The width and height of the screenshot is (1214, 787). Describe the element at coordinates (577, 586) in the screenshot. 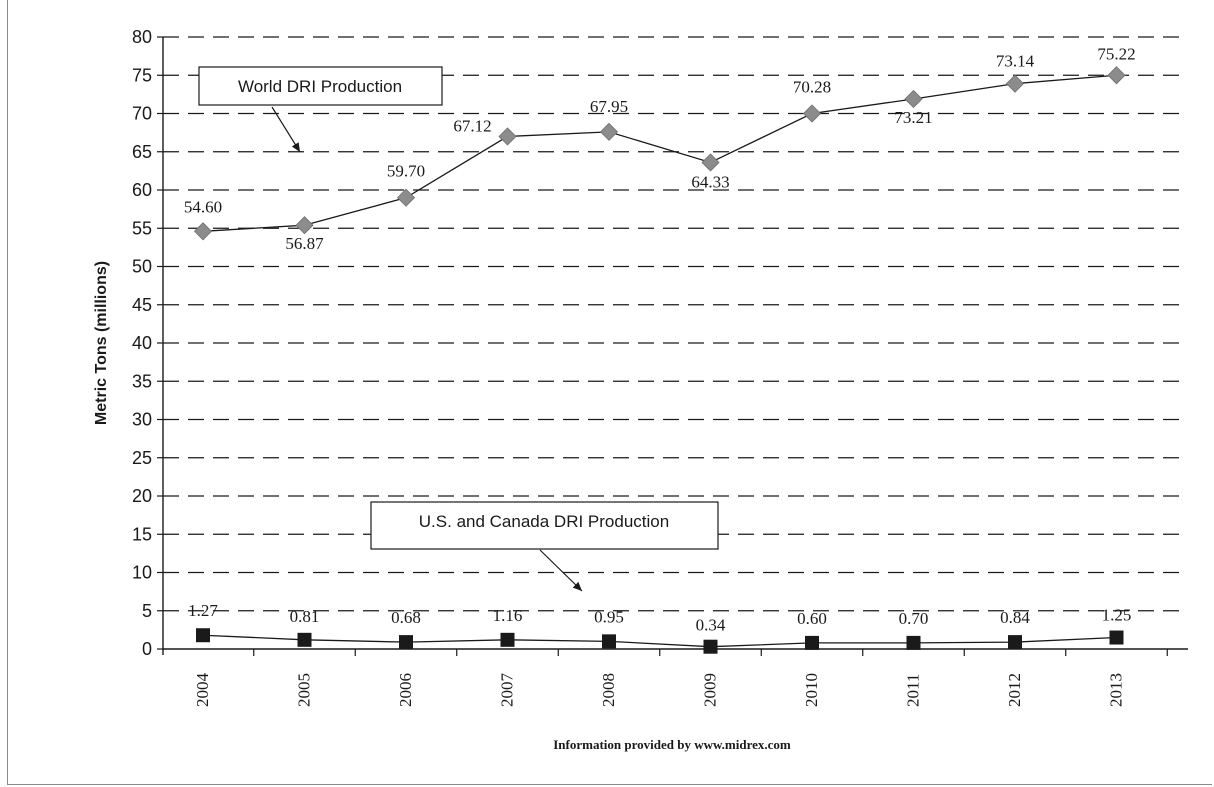

I see `us-canada-callout-arrowhead` at that location.